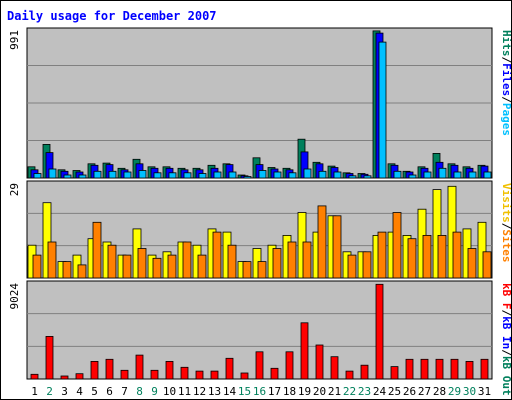 The height and width of the screenshot is (400, 512). What do you see at coordinates (124, 391) in the screenshot?
I see `tick-label-day: 7` at bounding box center [124, 391].